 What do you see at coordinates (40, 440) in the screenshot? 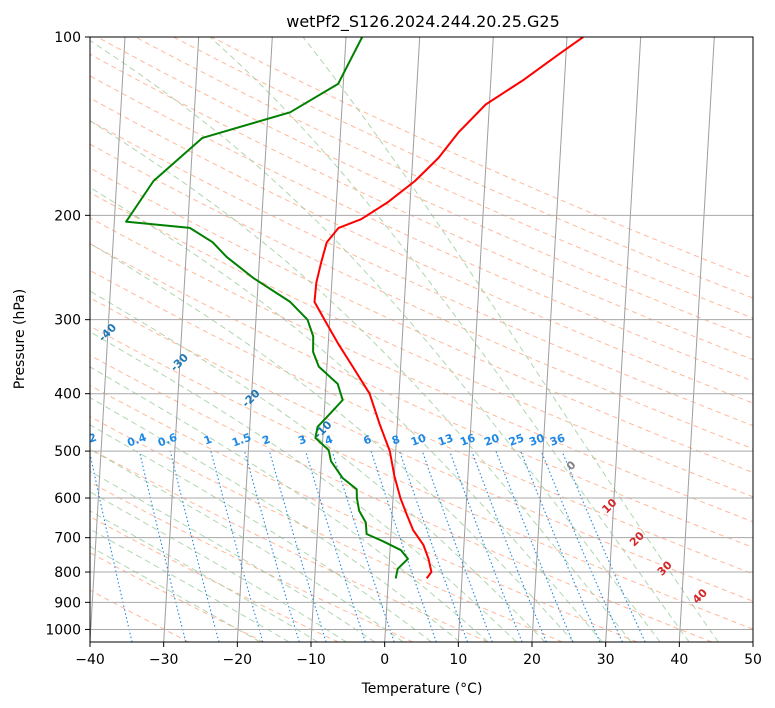
I see `mixing-ratio-label: 0.1` at bounding box center [40, 440].